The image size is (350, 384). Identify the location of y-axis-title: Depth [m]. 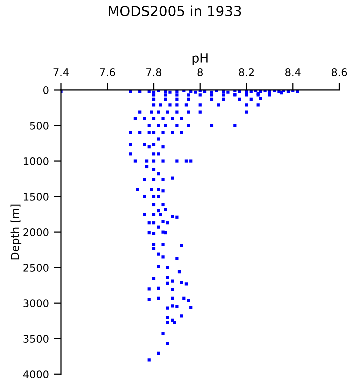
(16, 232).